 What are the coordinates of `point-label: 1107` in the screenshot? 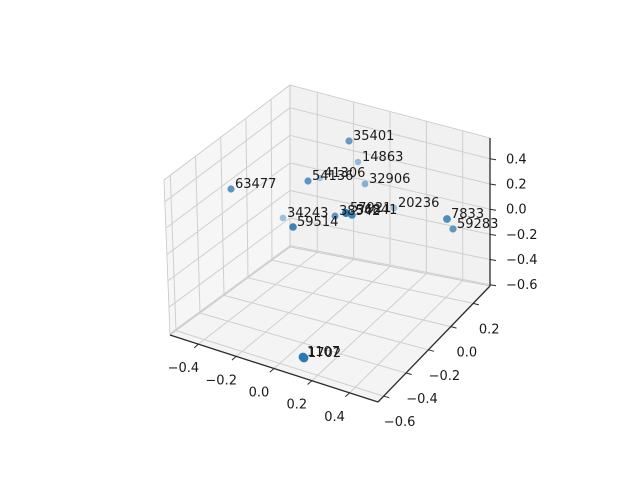 It's located at (323, 352).